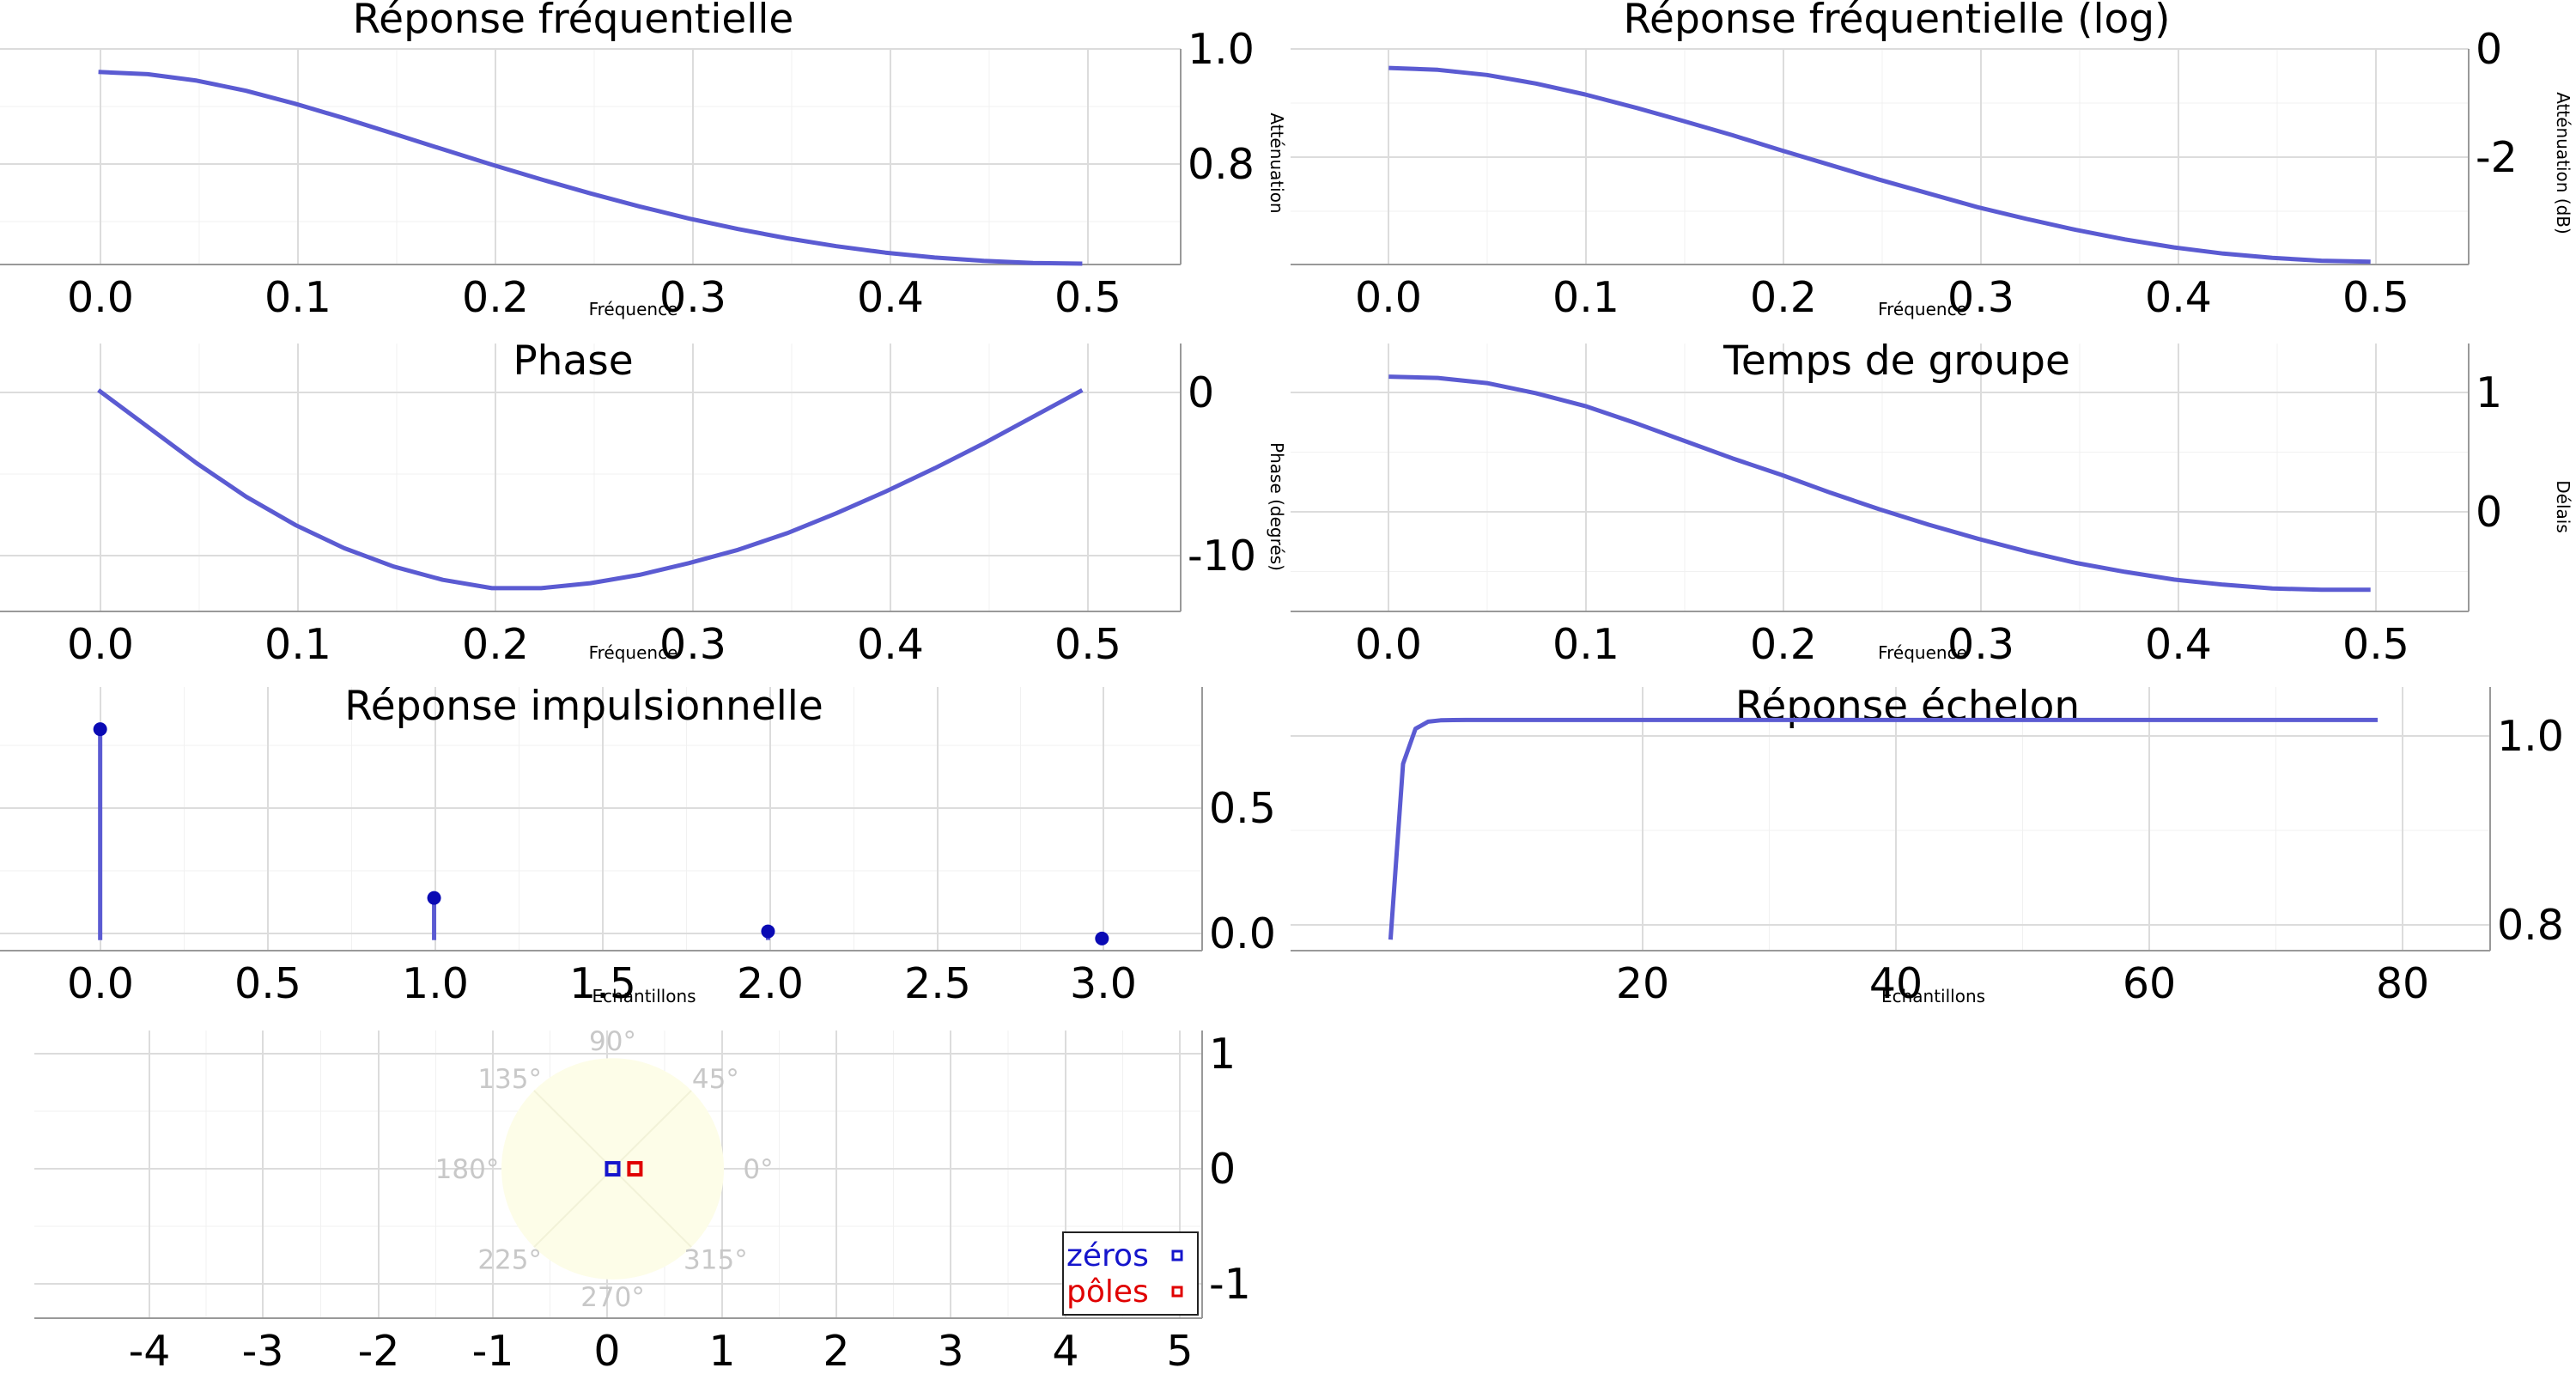 This screenshot has height=1374, width=2576. Describe the element at coordinates (1243, 933) in the screenshot. I see `y-tick-label: 0.0` at that location.